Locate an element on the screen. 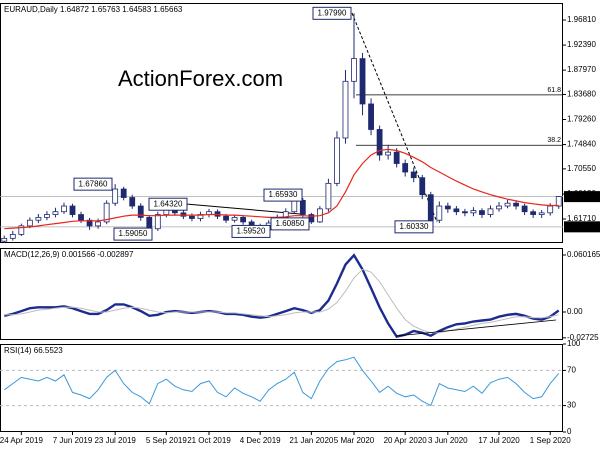  x-tick-label: 21 Oct 2019 is located at coordinates (209, 440).